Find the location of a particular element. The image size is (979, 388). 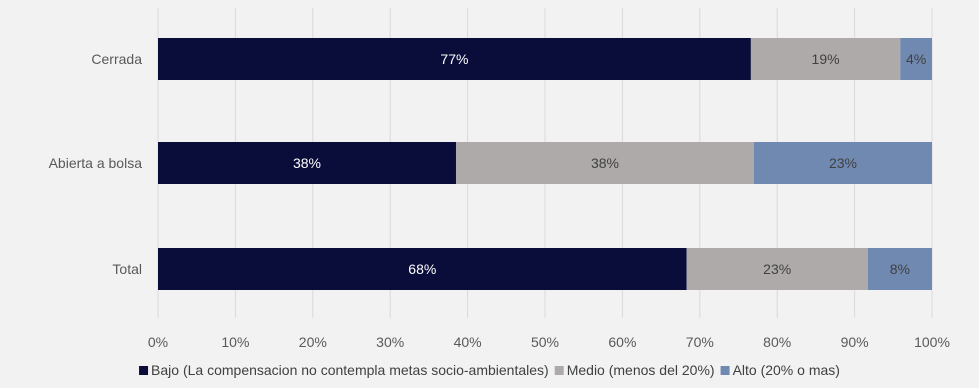

data-label: 8% is located at coordinates (900, 269).